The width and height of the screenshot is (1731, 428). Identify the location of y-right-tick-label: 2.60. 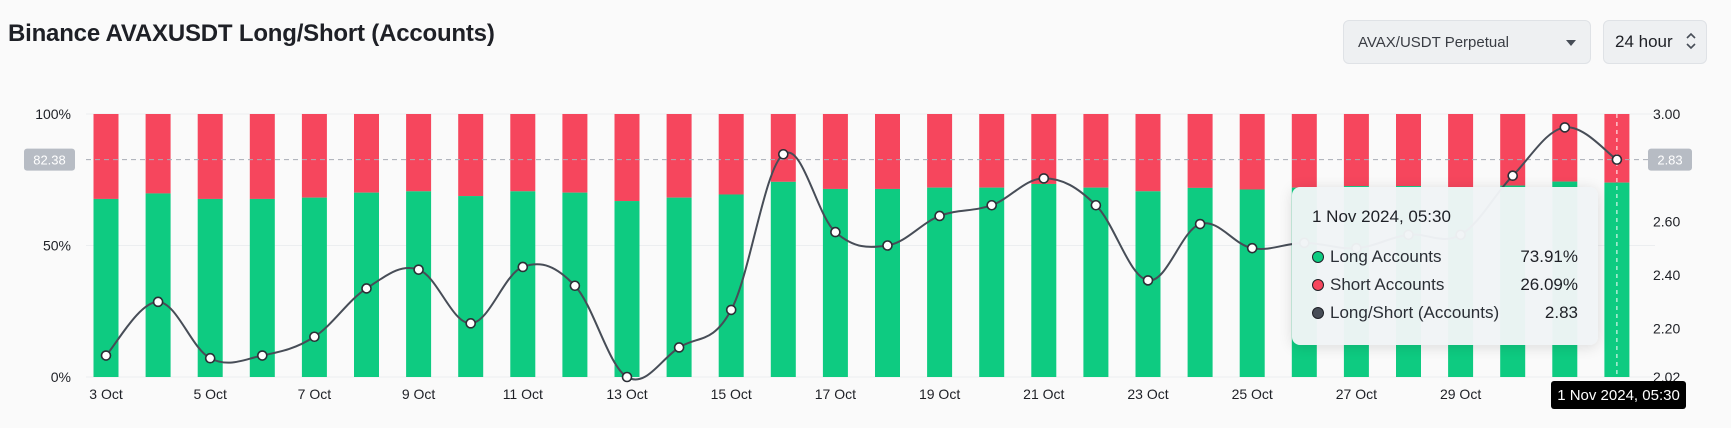
(1666, 221).